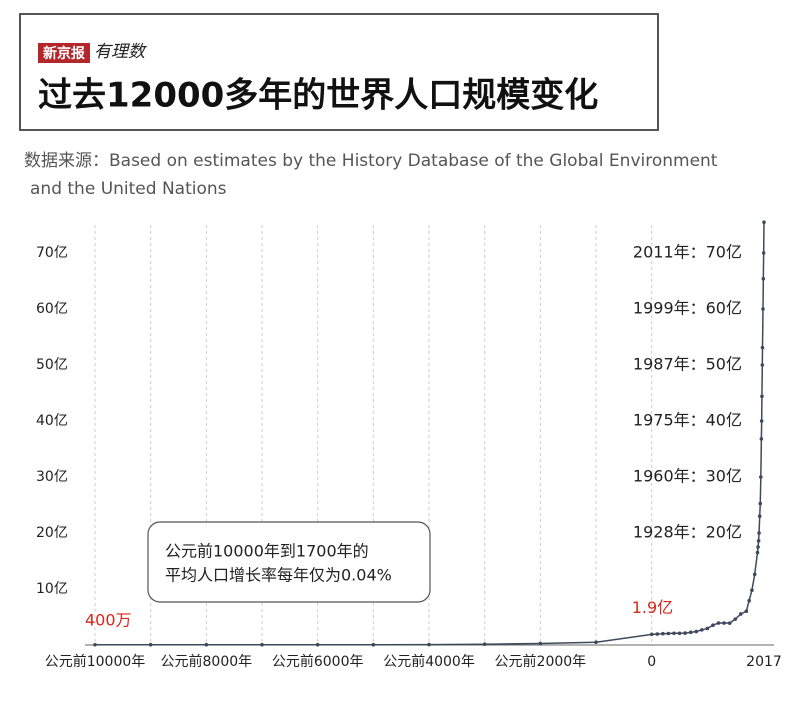 Image resolution: width=800 pixels, height=712 pixels. I want to click on y-tick-label: 40亿, so click(52, 421).